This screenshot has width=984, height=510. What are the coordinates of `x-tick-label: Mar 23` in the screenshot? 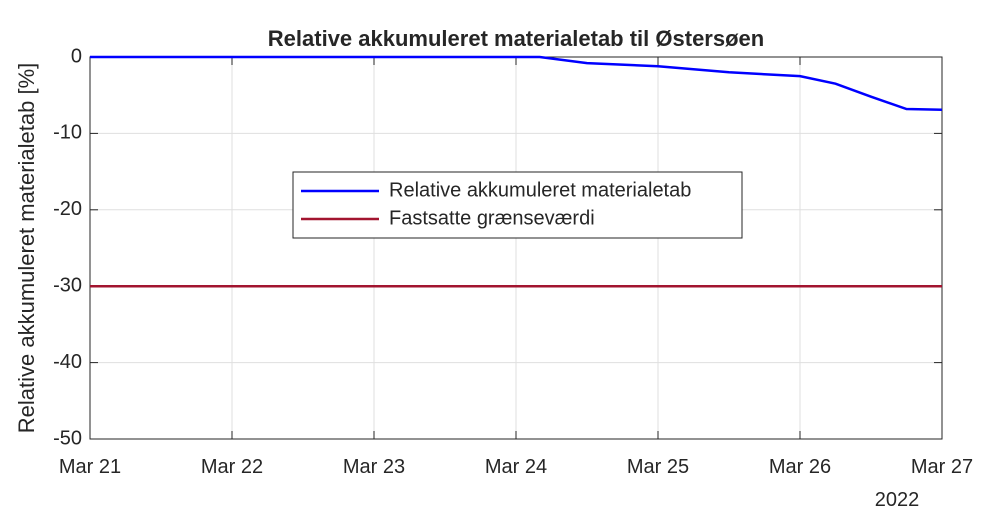 It's located at (374, 467).